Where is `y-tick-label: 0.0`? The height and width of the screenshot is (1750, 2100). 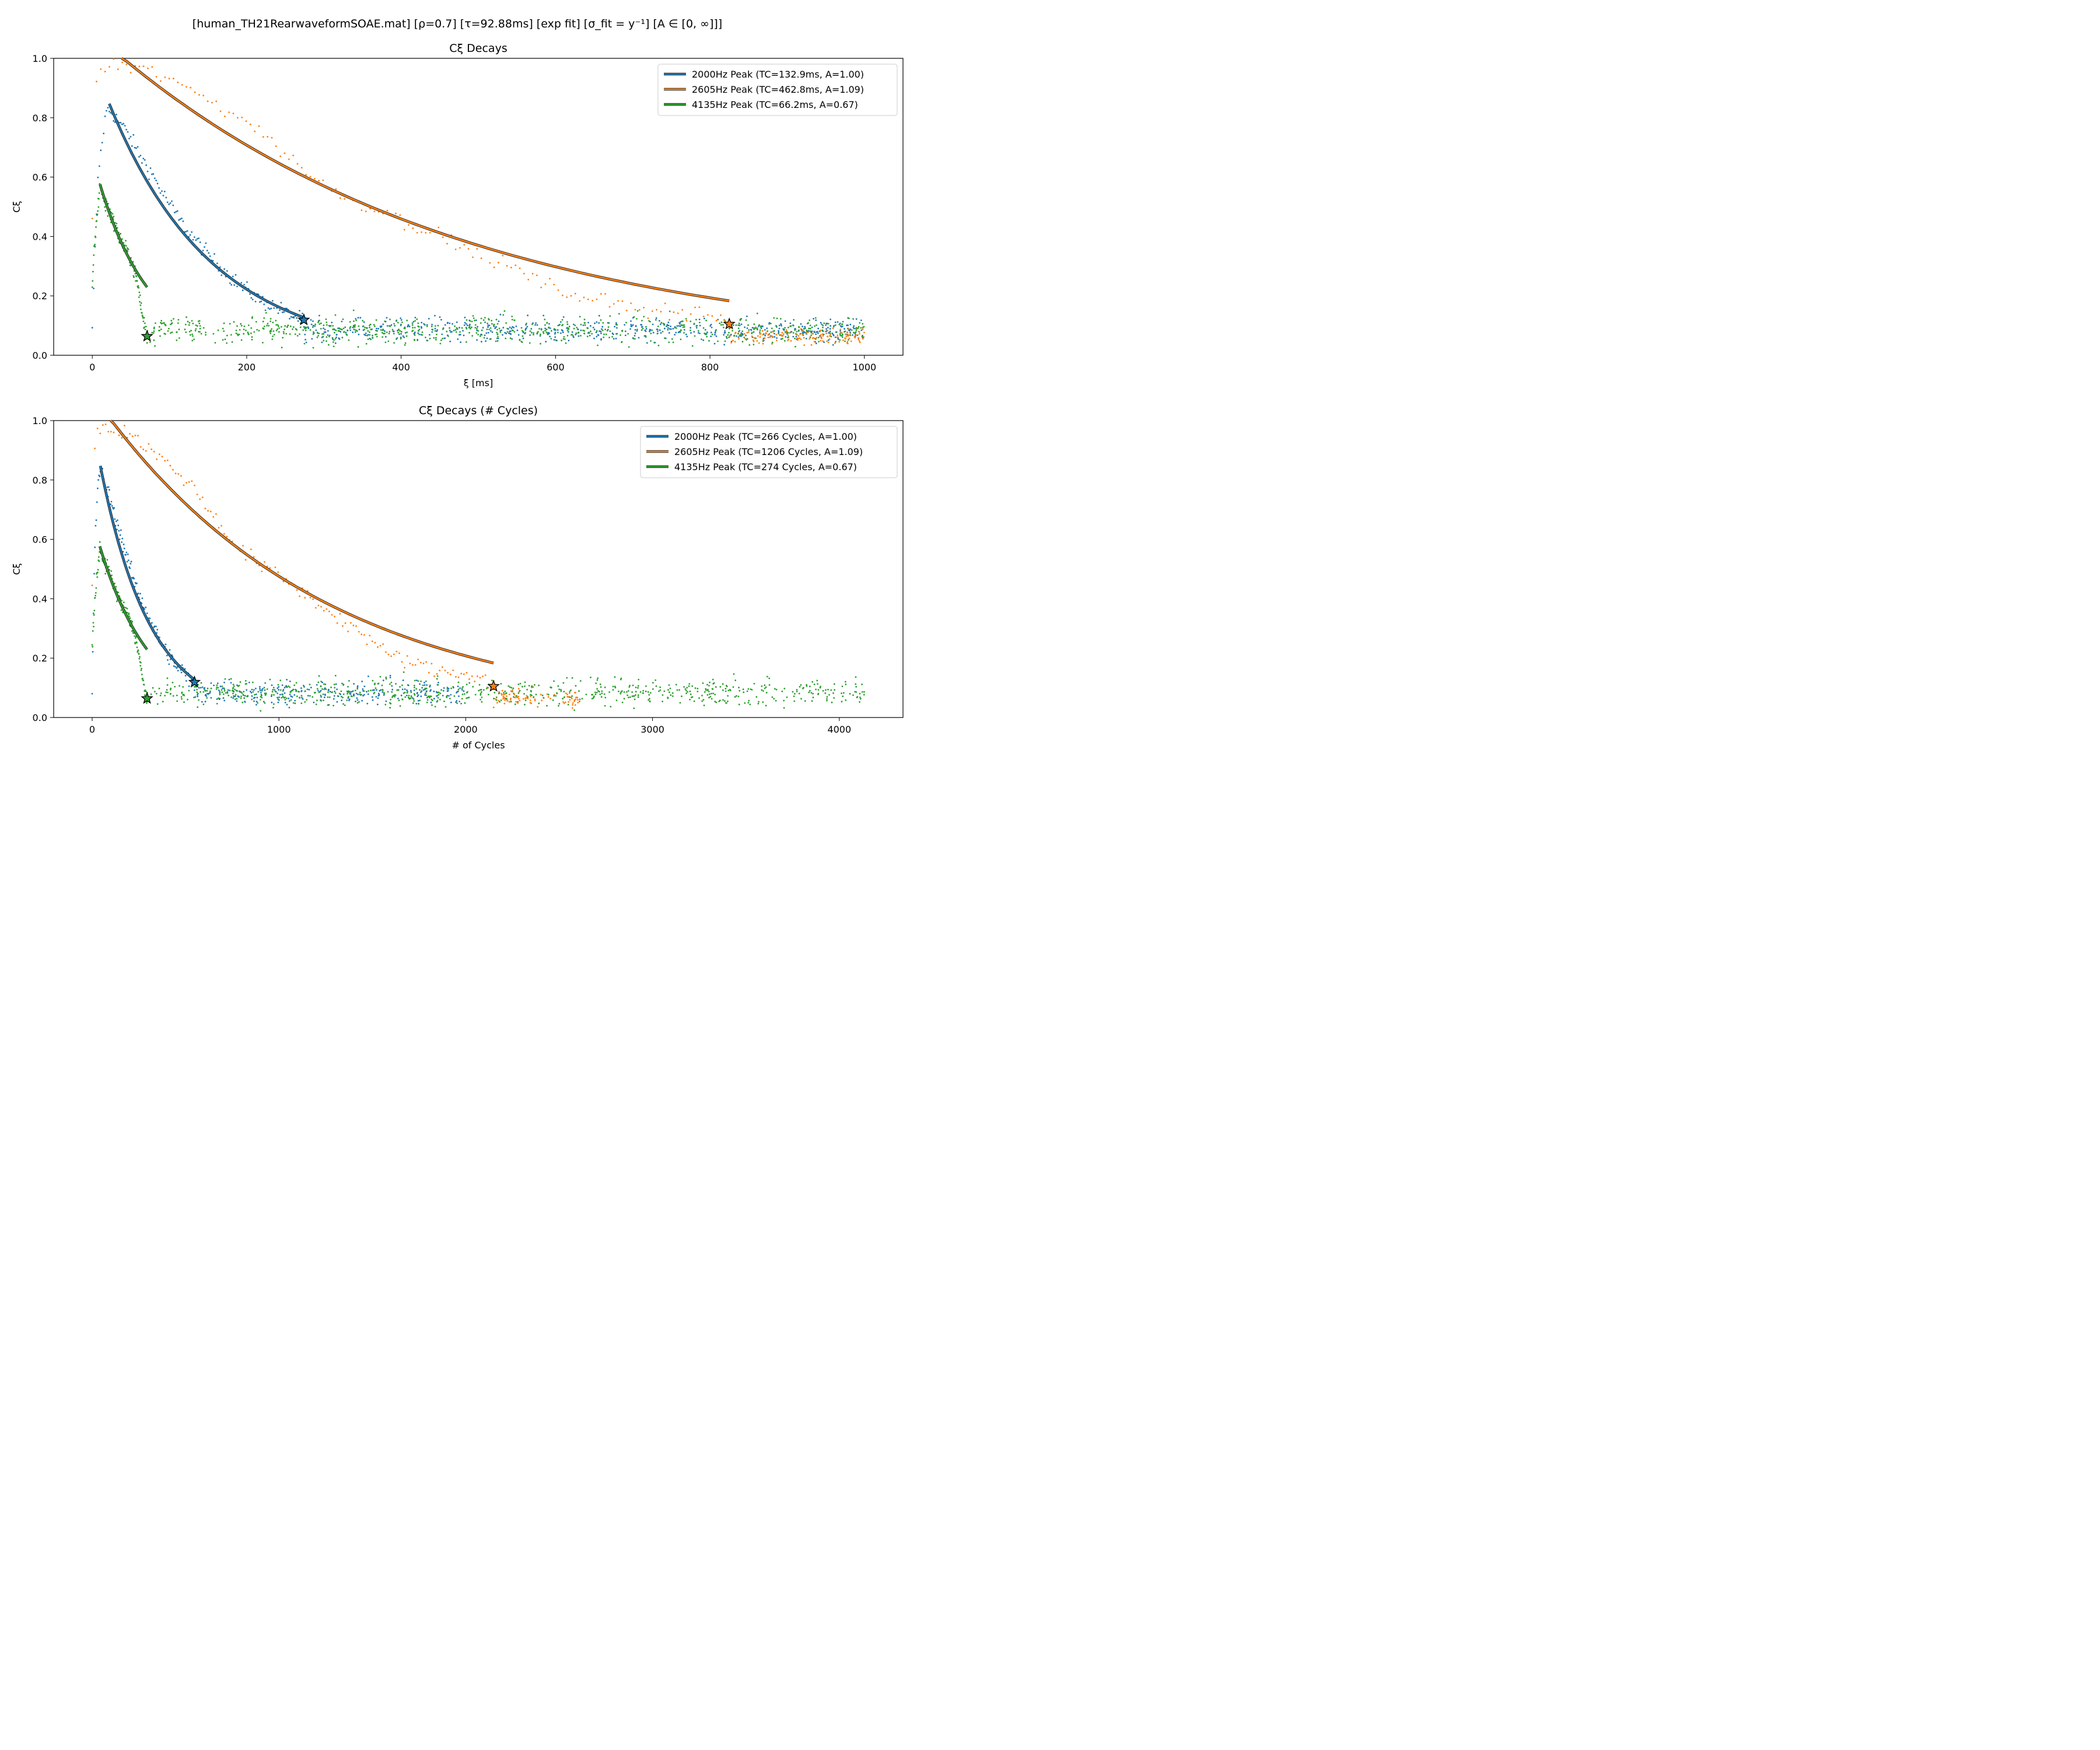
y-tick-label: 0.0 is located at coordinates (40, 356).